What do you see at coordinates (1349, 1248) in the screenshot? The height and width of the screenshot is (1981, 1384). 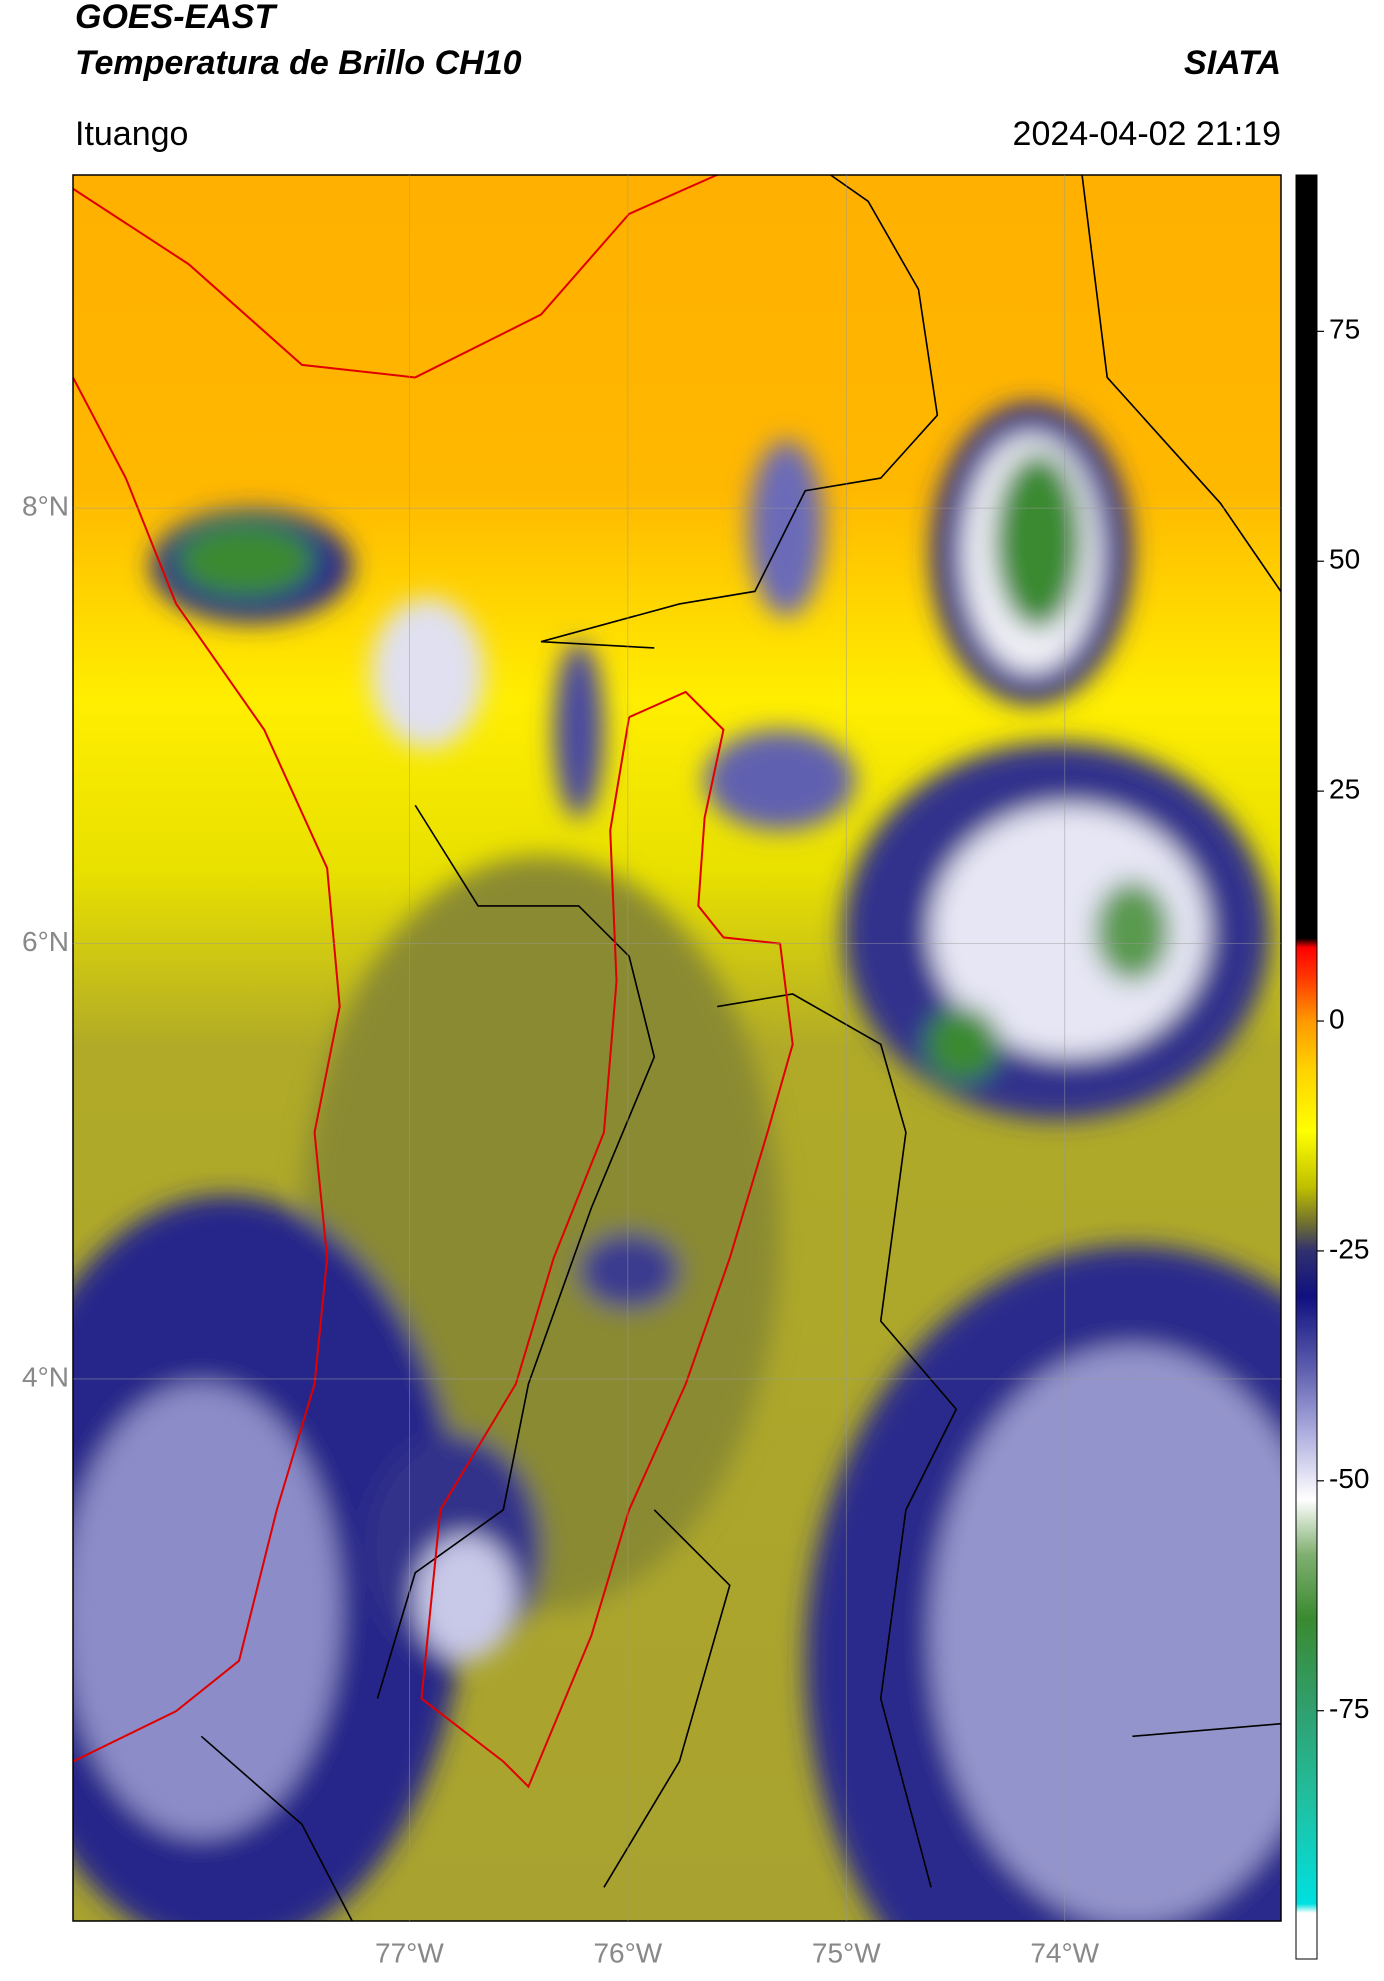 I see `colorbar-tick-label: -25` at bounding box center [1349, 1248].